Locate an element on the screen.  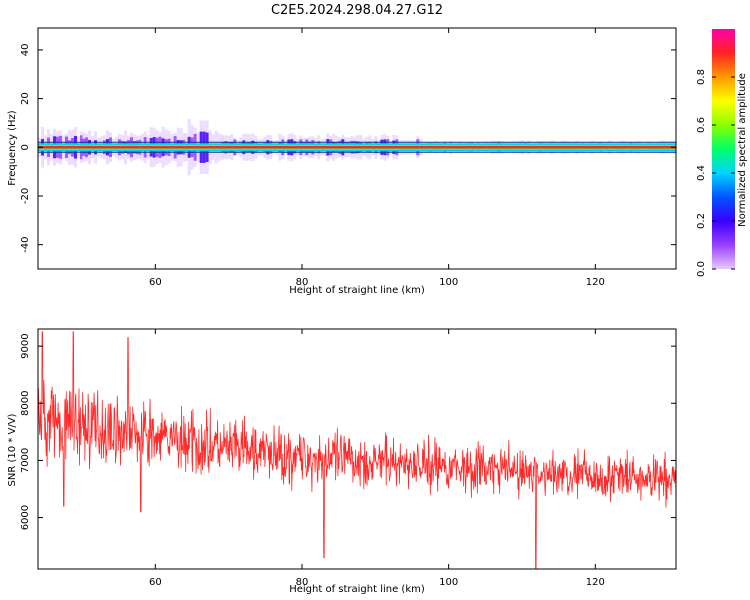
snr-x-axis-label: Height of straight line (km) is located at coordinates (357, 589).